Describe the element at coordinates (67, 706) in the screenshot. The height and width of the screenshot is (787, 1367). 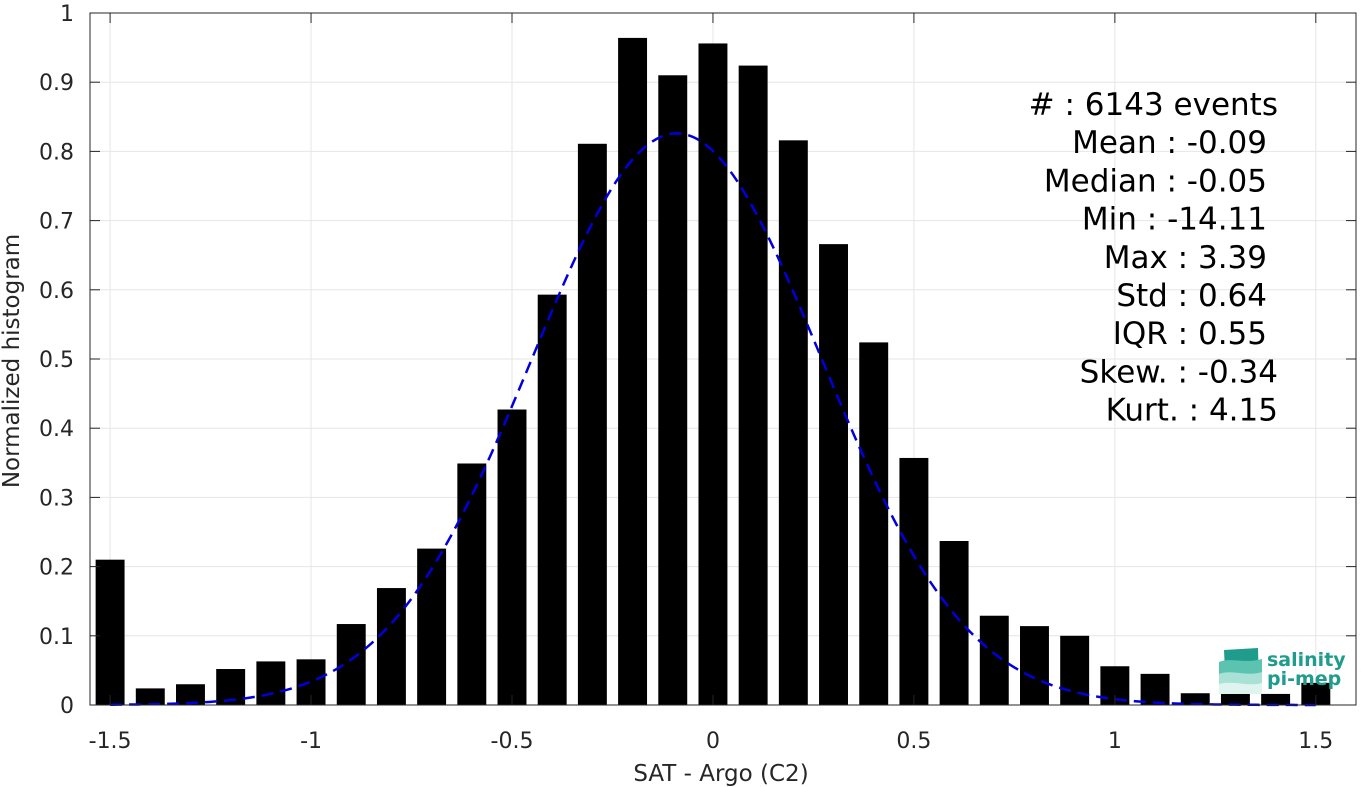
I see `y-tick-label: 0` at that location.